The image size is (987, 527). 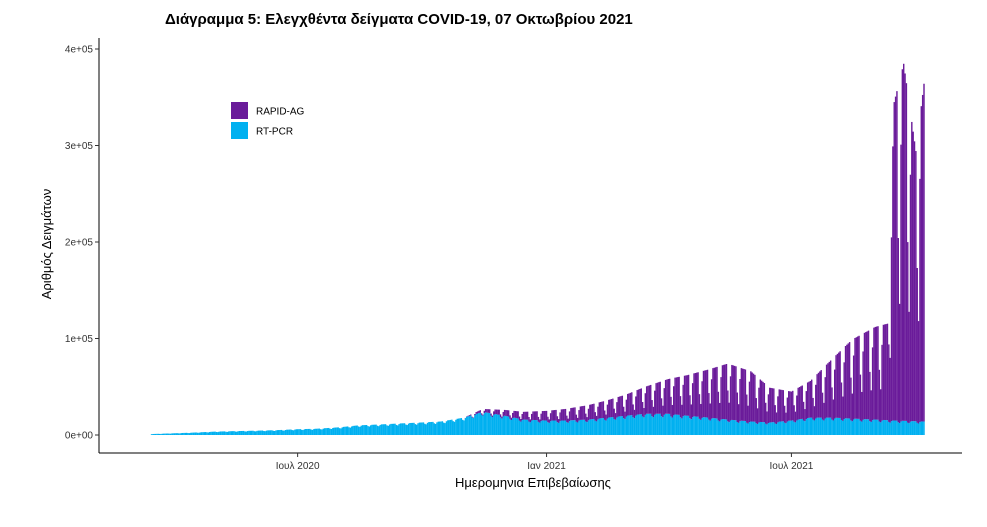 What do you see at coordinates (268, 120) in the screenshot?
I see `legend: RAPID-AG RT-PCR` at bounding box center [268, 120].